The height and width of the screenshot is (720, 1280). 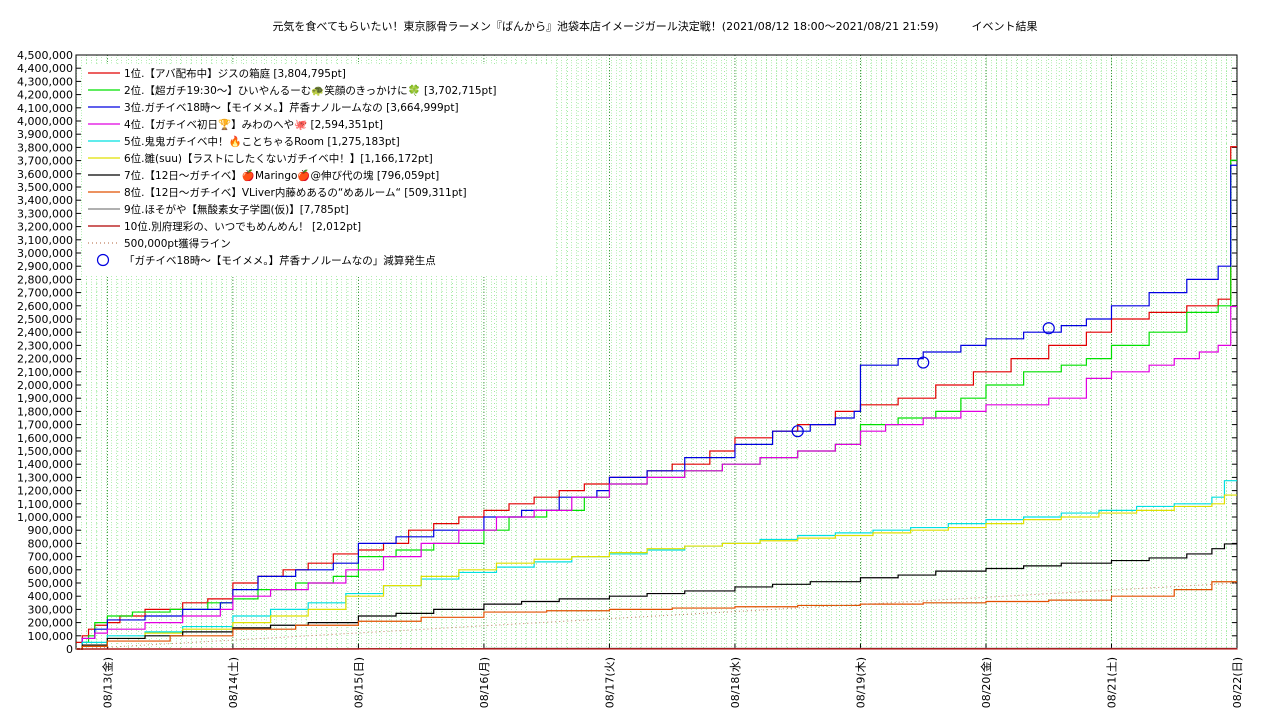 What do you see at coordinates (986, 682) in the screenshot?
I see `x-tick-label: 08/20(金)` at bounding box center [986, 682].